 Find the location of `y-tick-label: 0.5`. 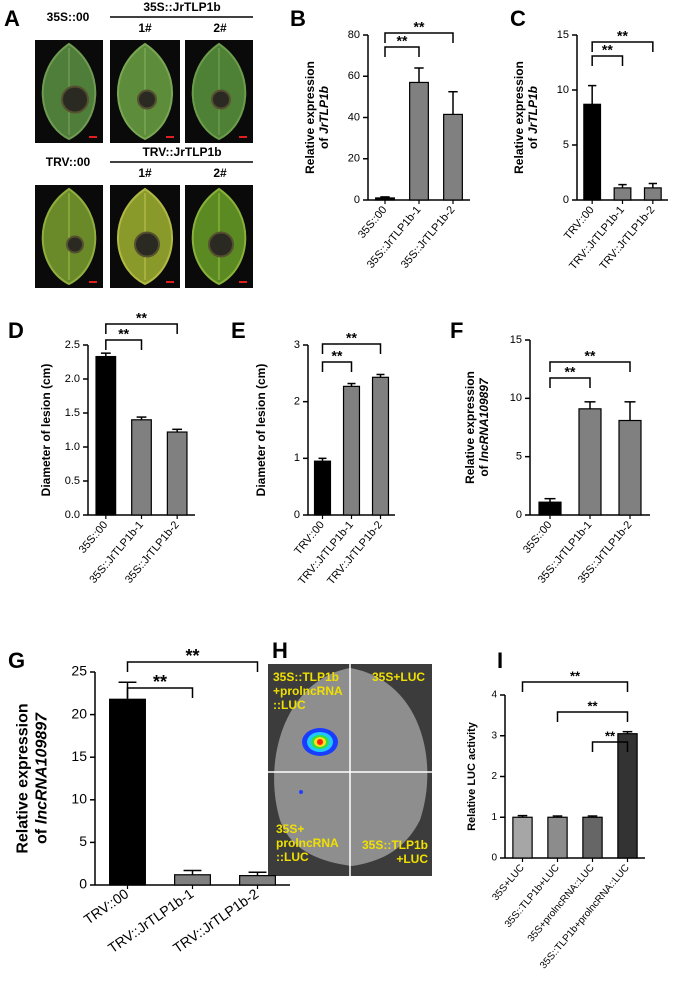

y-tick-label: 0.5 is located at coordinates (72, 481).